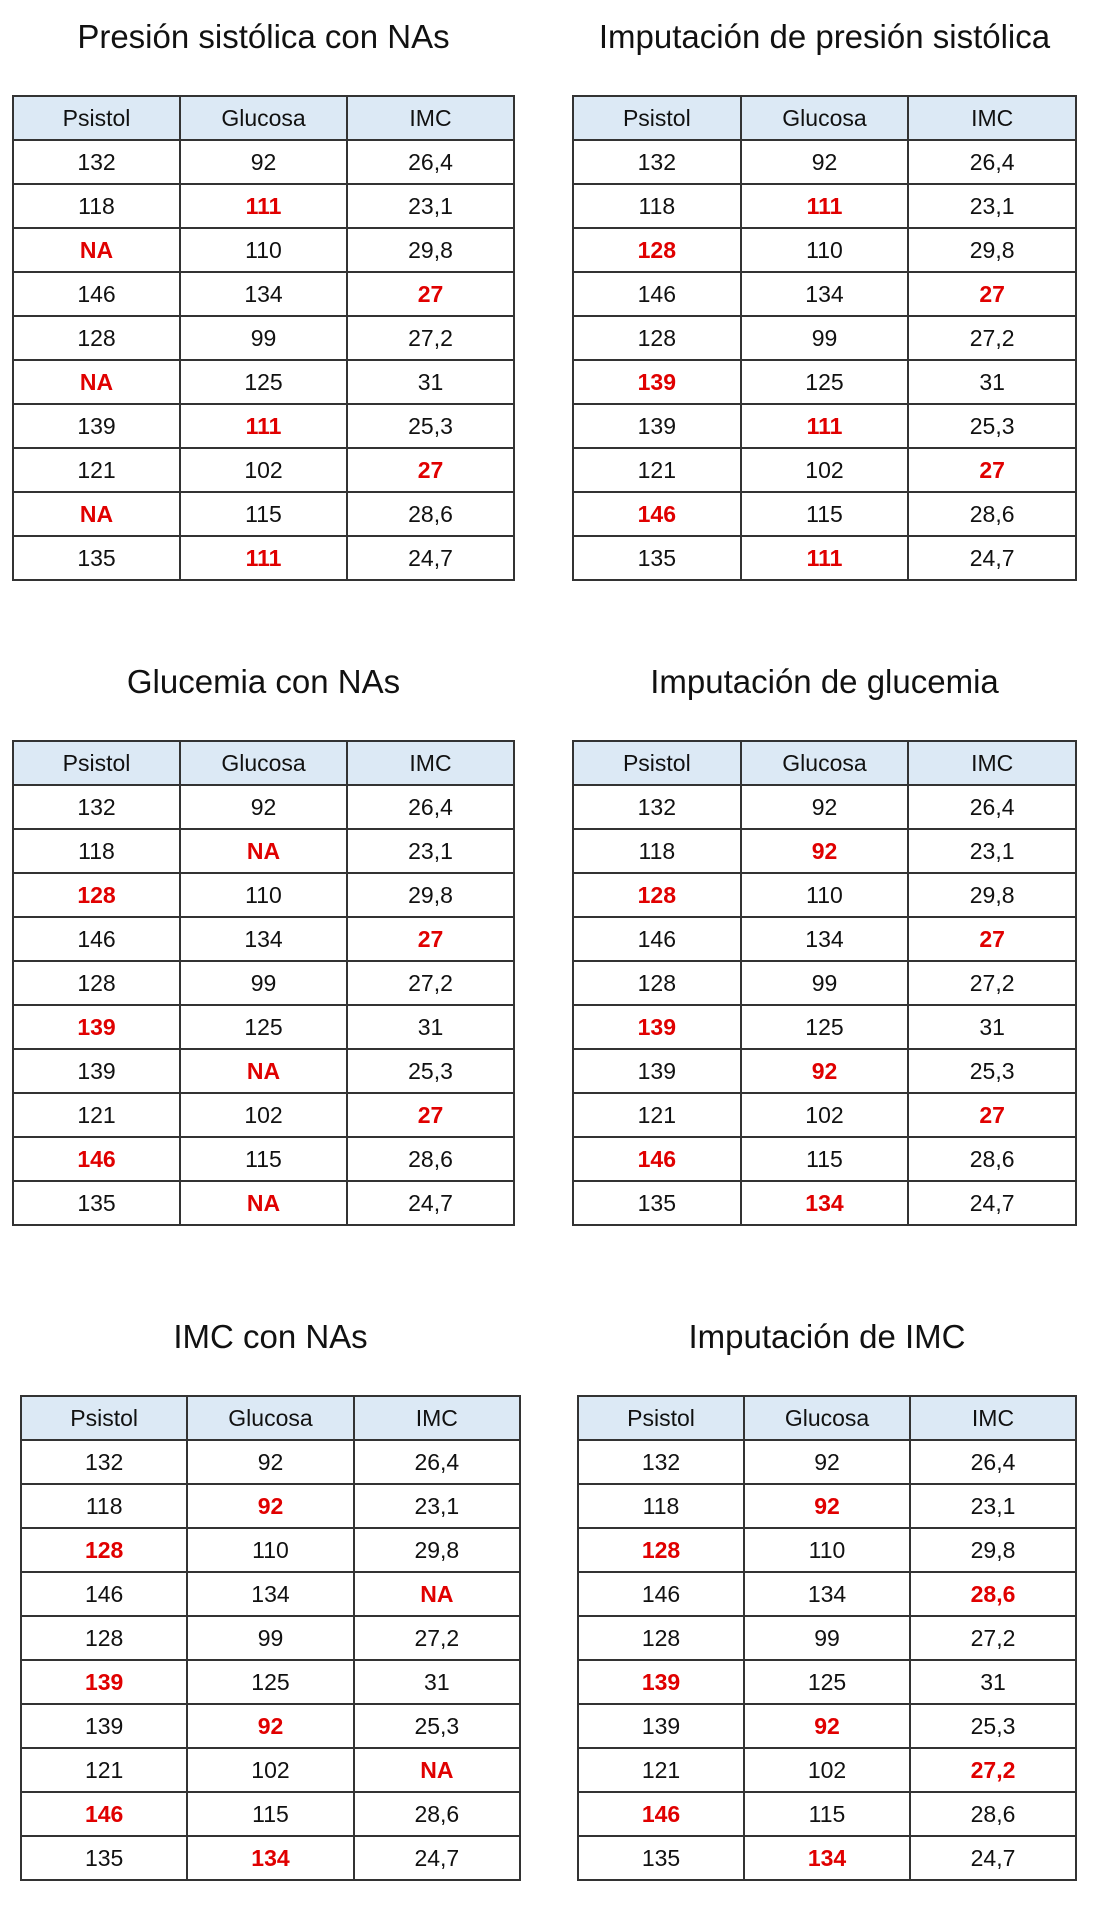 The image size is (1093, 1920). I want to click on table-row: 118 NA 23,1, so click(263, 851).